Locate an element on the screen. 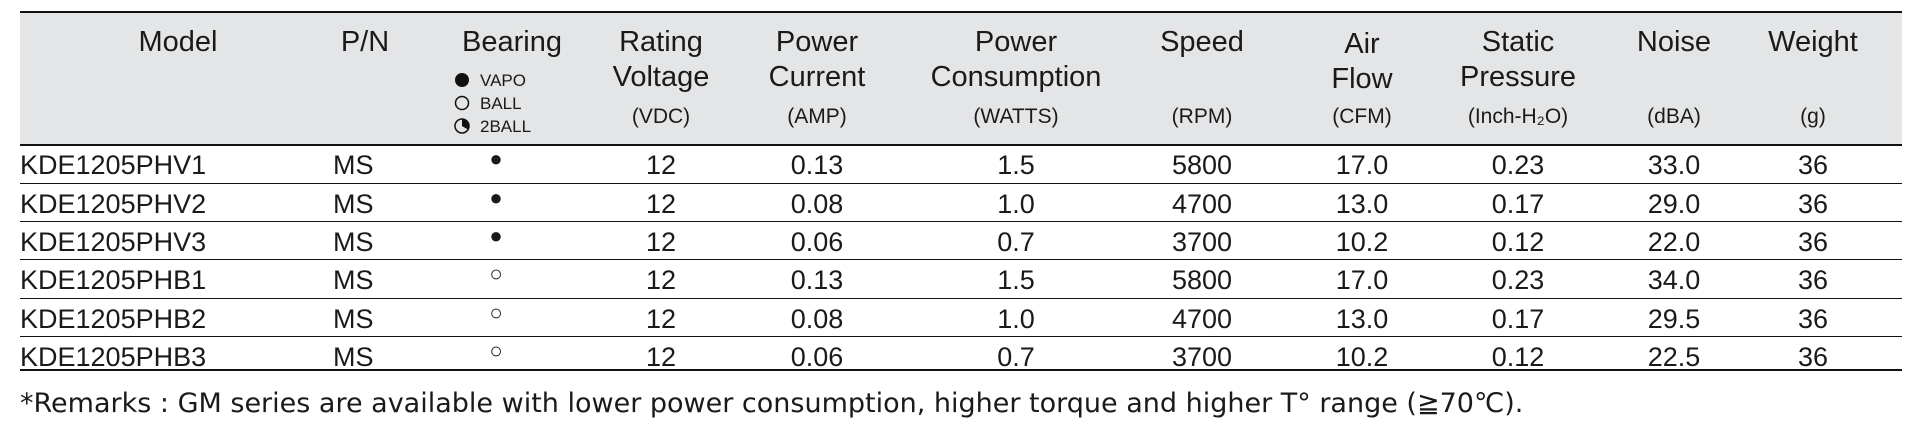 The image size is (1920, 436). column-title: Model is located at coordinates (178, 42).